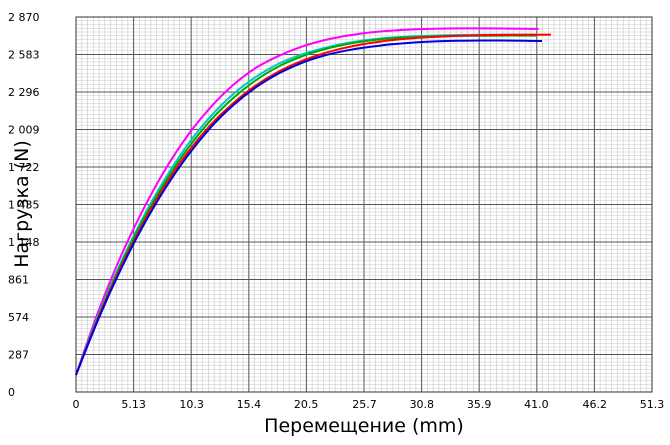 Image resolution: width=670 pixels, height=445 pixels. I want to click on y-tick-label: 0, so click(11, 392).